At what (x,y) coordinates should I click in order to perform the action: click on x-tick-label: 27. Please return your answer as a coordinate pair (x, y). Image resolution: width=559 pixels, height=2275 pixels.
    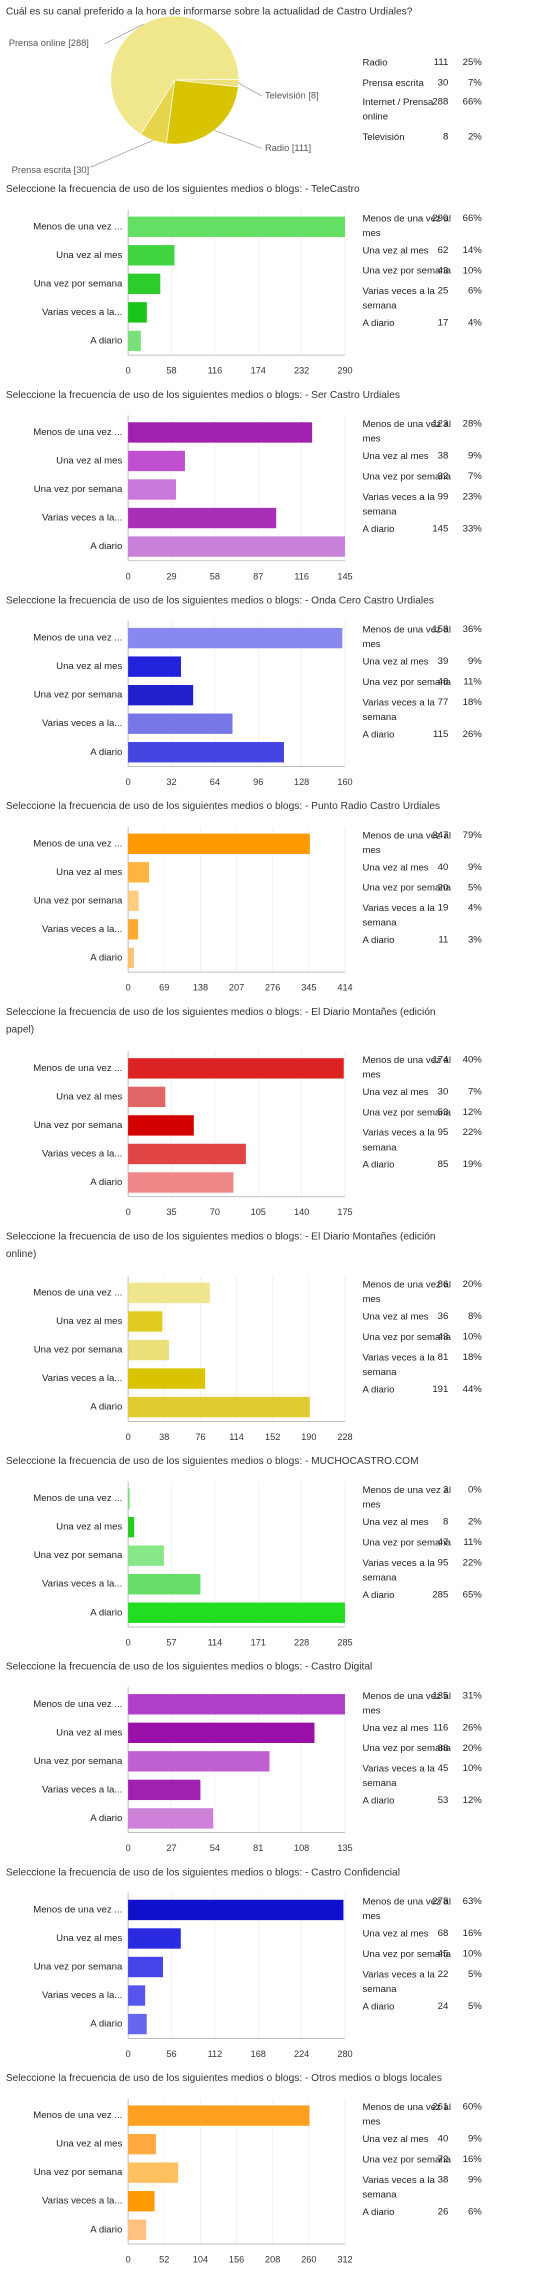
    Looking at the image, I should click on (171, 1848).